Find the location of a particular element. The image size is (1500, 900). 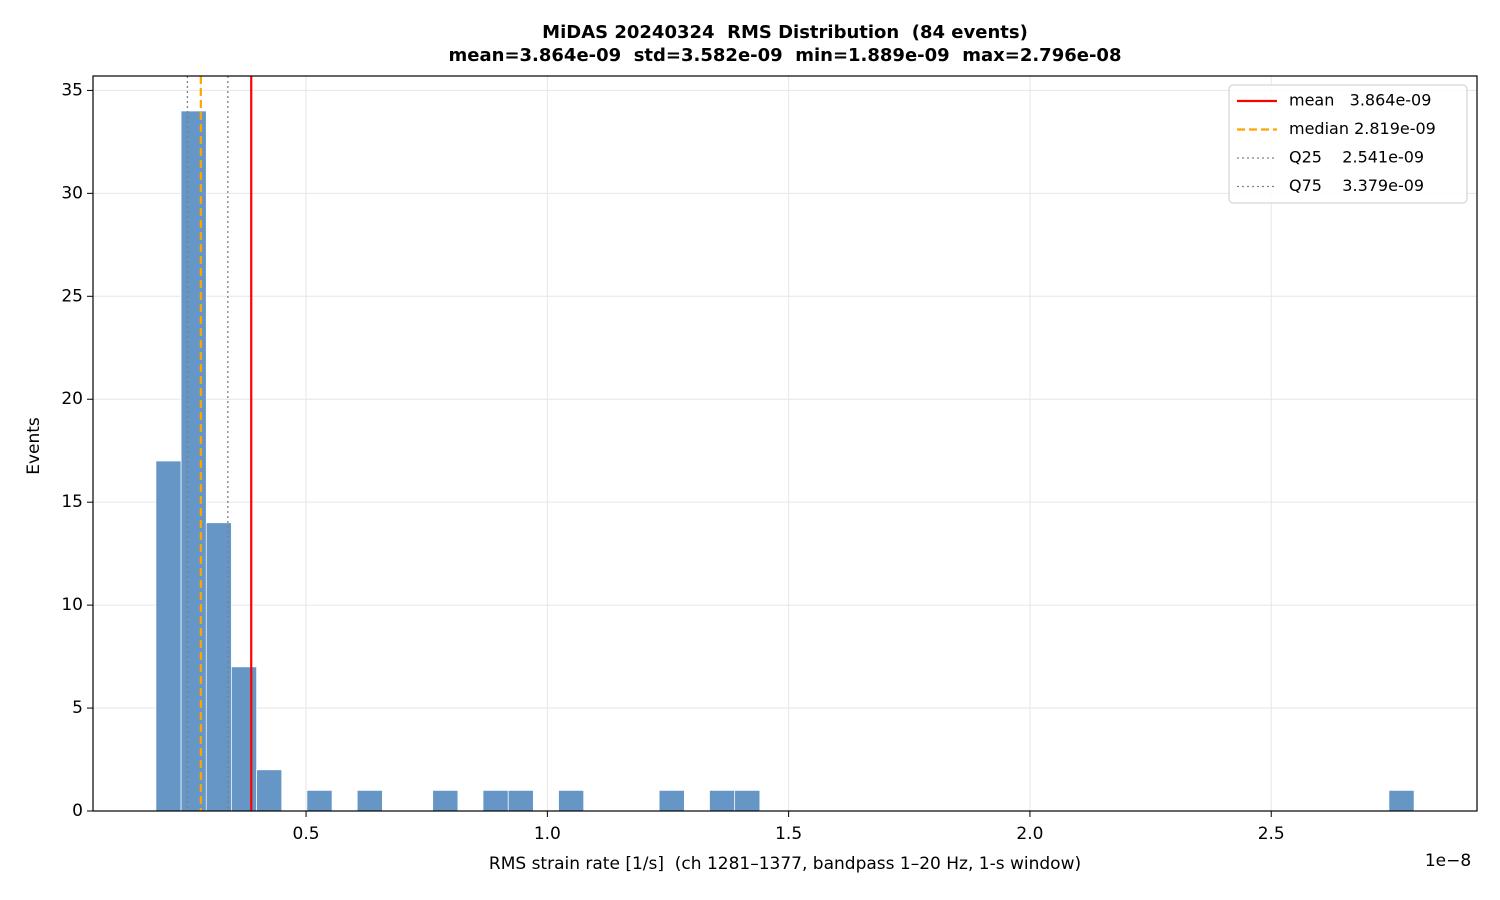

legend-label: median 2.819e-09 is located at coordinates (1362, 128).